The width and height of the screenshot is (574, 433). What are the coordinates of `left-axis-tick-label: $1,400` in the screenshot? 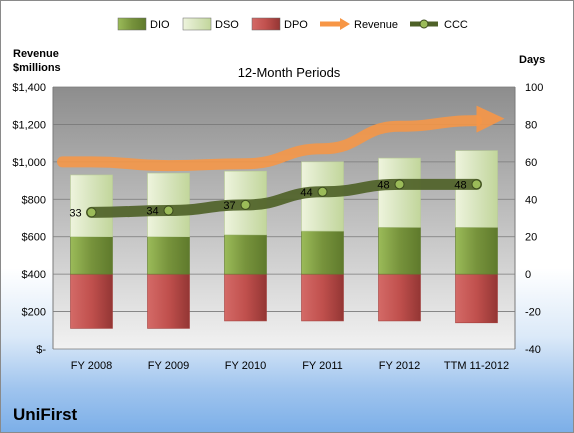 It's located at (29, 88).